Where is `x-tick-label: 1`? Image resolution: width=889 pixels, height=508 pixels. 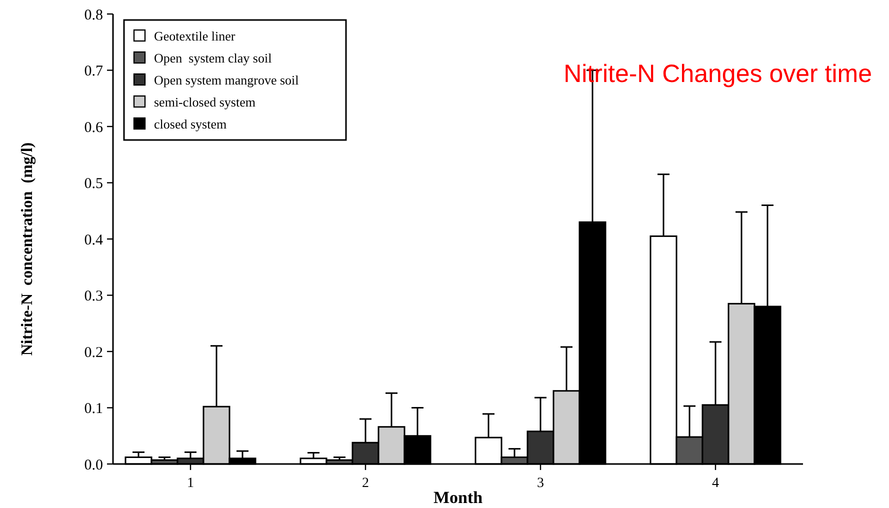 x-tick-label: 1 is located at coordinates (190, 483).